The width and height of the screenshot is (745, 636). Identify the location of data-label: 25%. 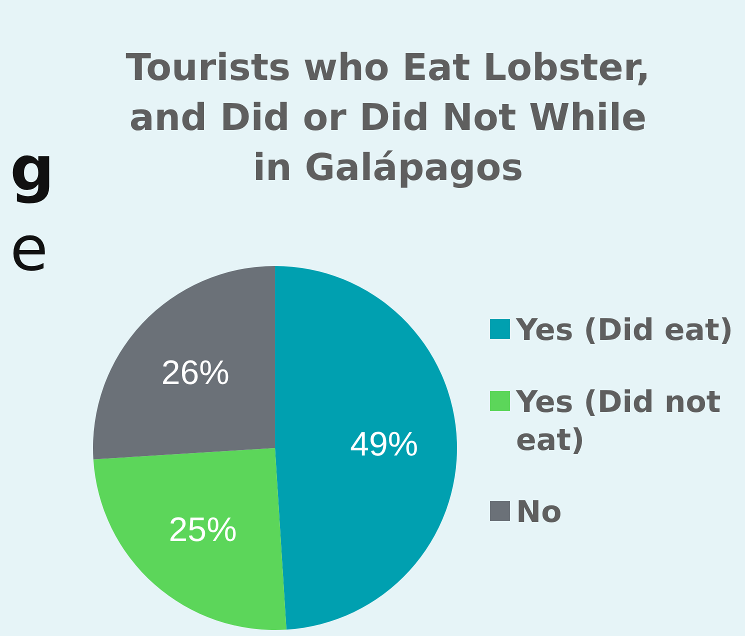
(202, 529).